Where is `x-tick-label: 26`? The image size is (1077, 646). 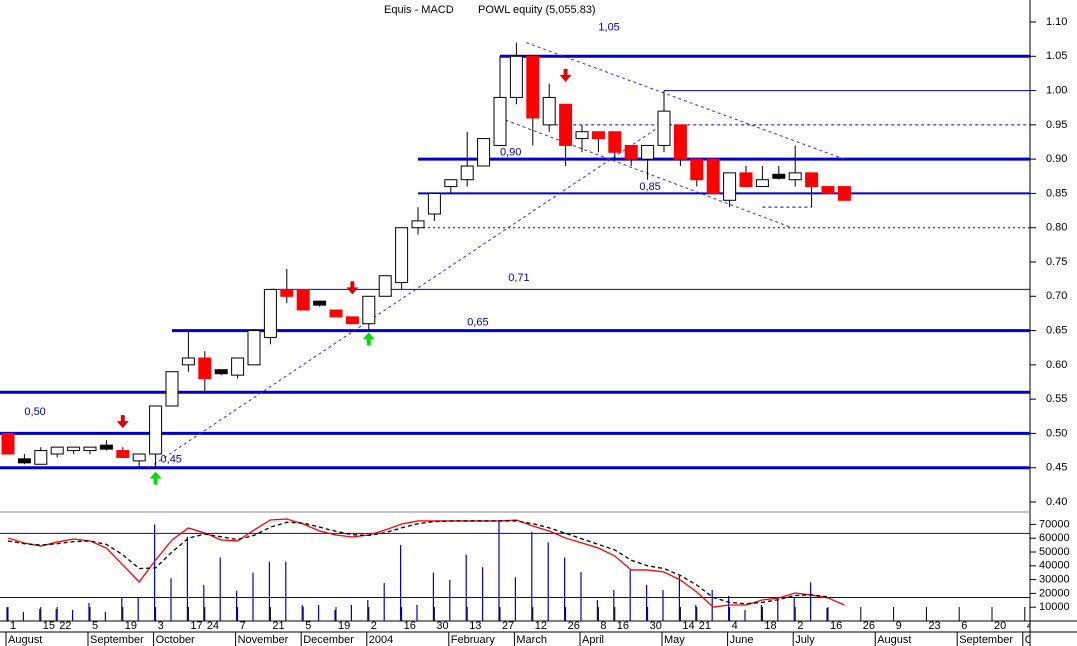
x-tick-label: 26 is located at coordinates (574, 626).